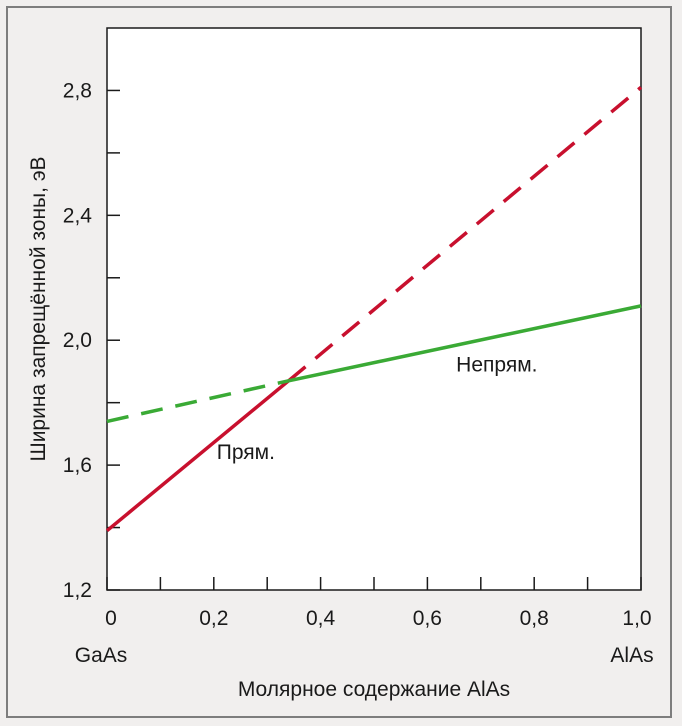  Describe the element at coordinates (197, 401) in the screenshot. I see `indirect-gap-line-dashed` at that location.